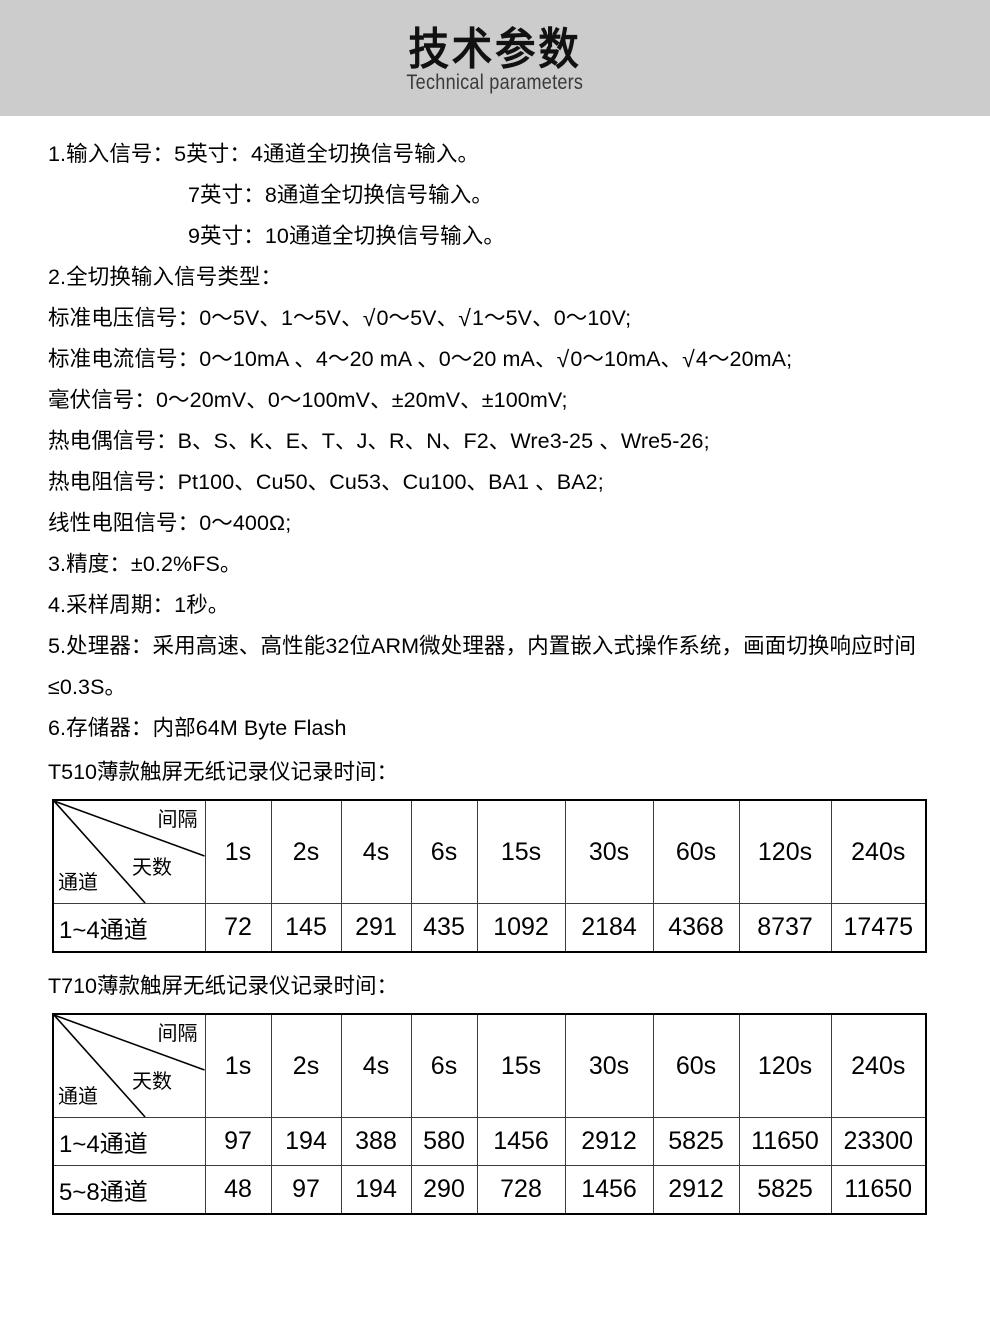 This screenshot has height=1343, width=990. I want to click on table-cell: 145, so click(306, 928).